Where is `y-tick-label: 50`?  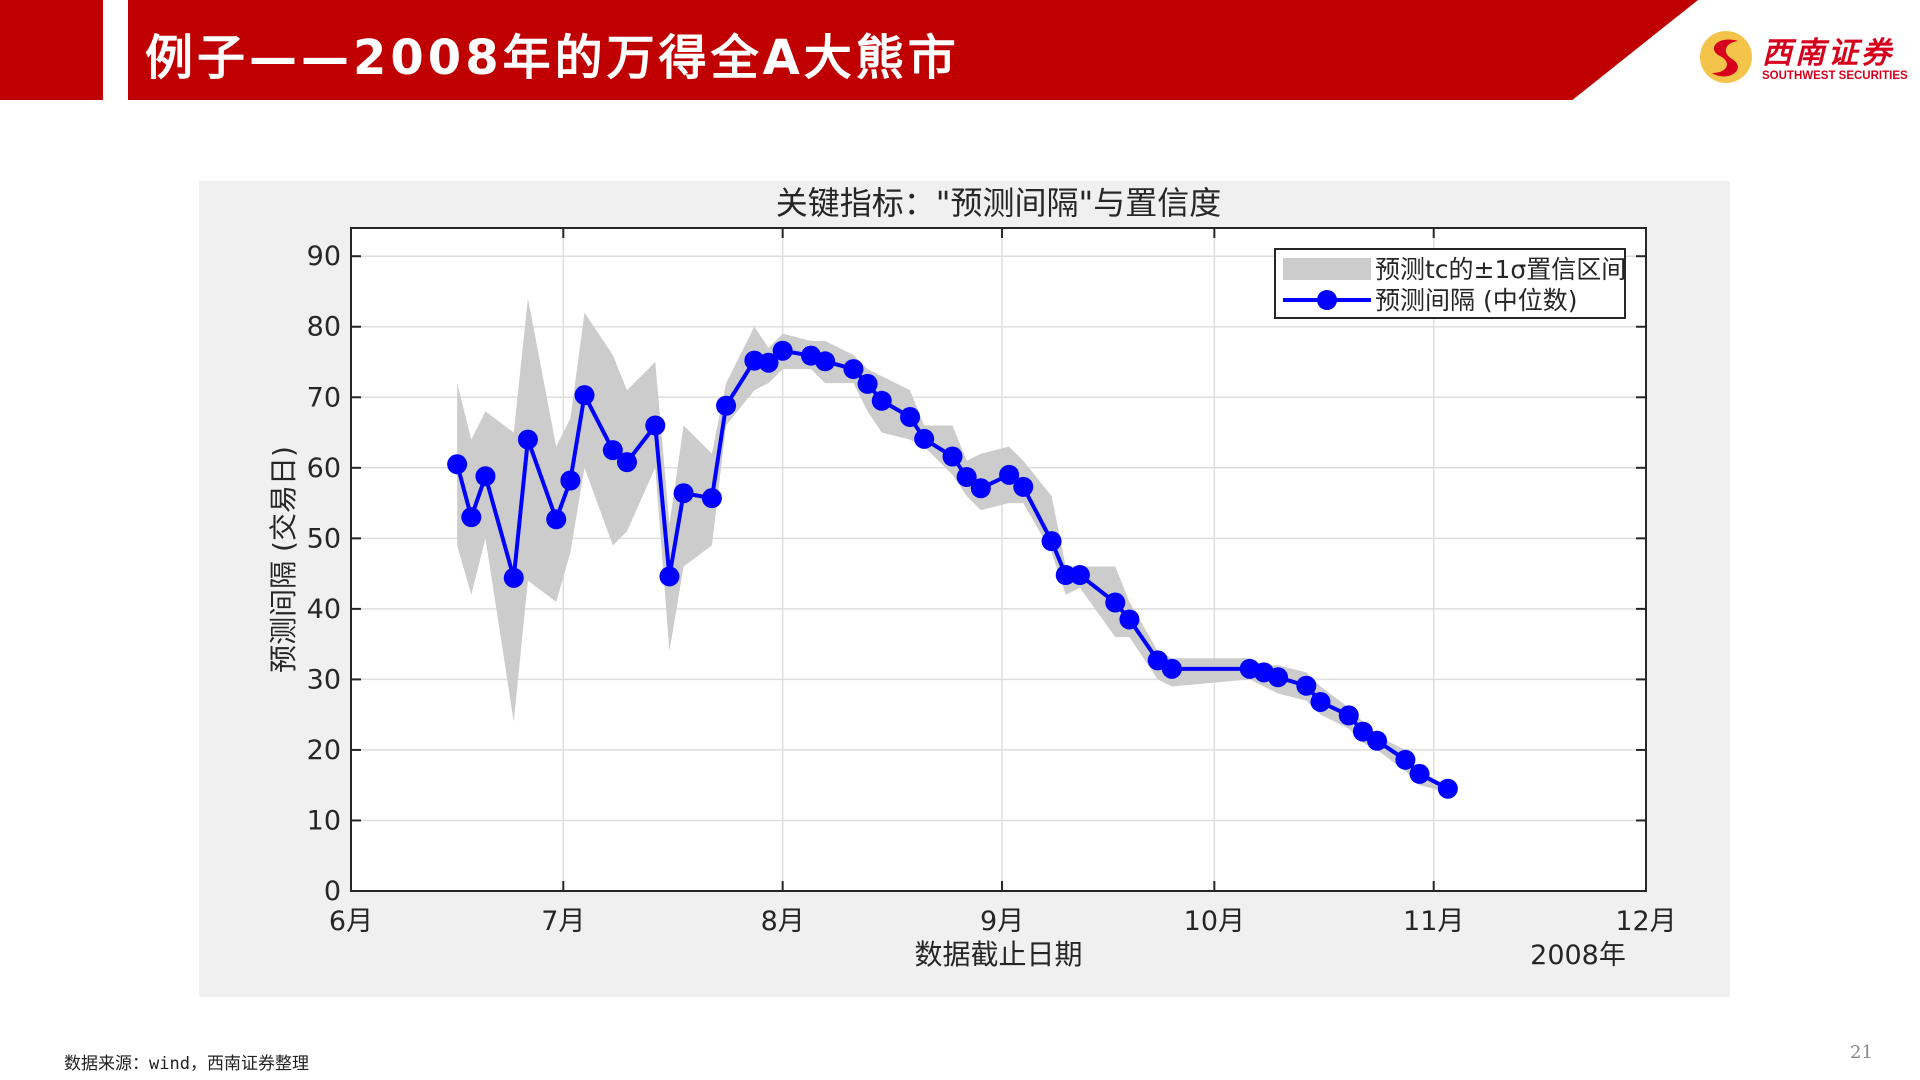
y-tick-label: 50 is located at coordinates (324, 538).